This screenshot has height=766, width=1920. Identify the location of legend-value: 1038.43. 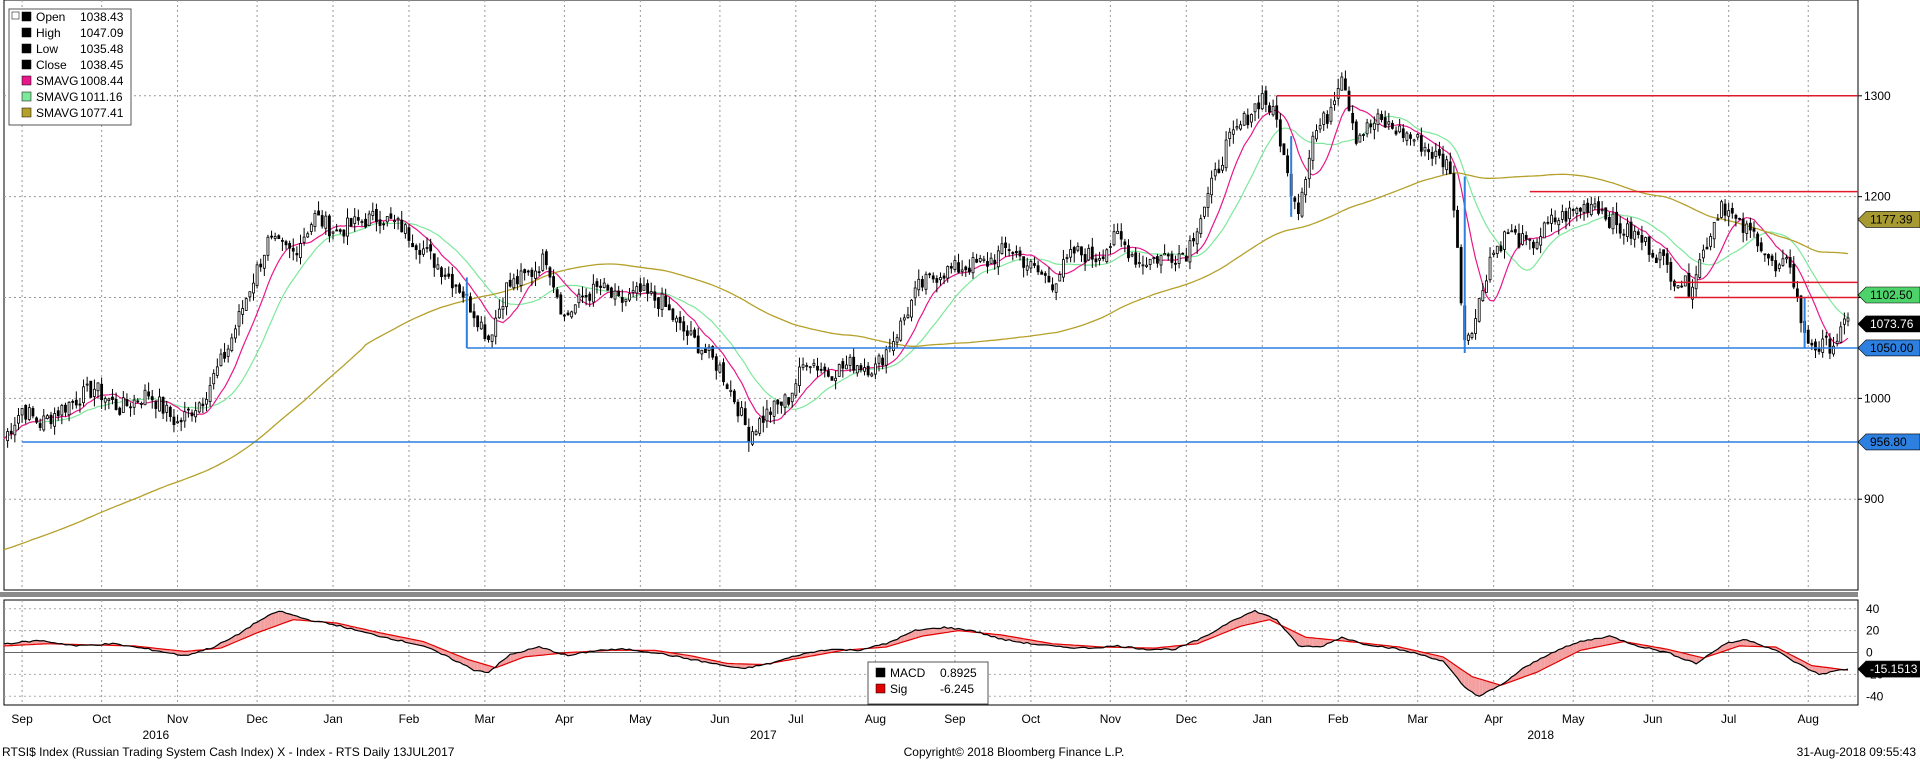
(102, 17).